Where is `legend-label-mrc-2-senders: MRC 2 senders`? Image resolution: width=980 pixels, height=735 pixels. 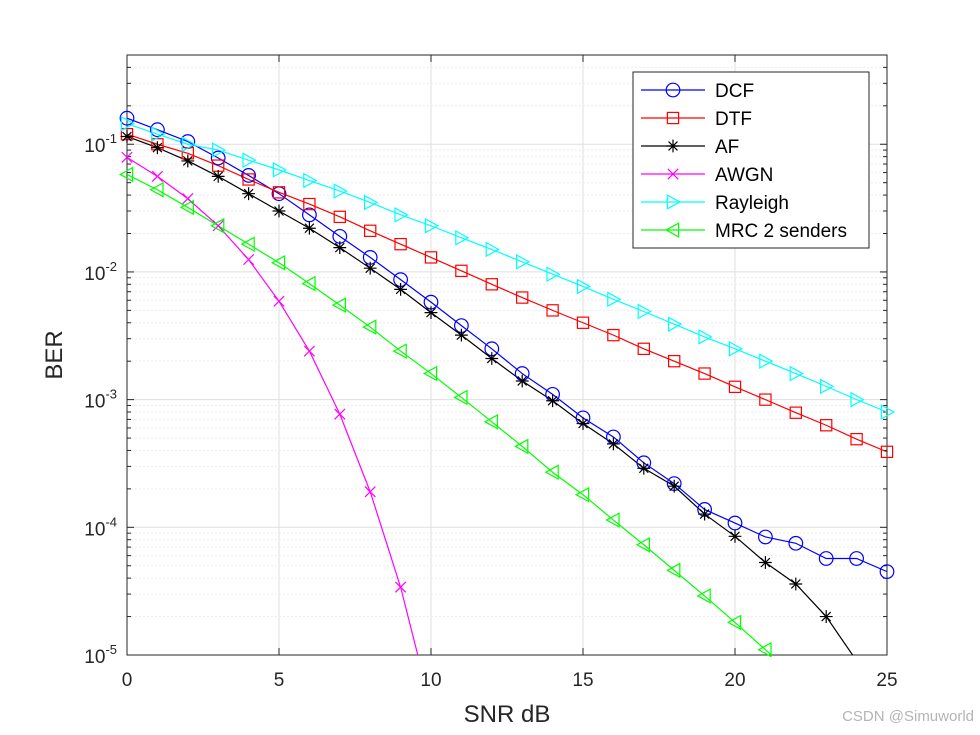 legend-label-mrc-2-senders: MRC 2 senders is located at coordinates (781, 231).